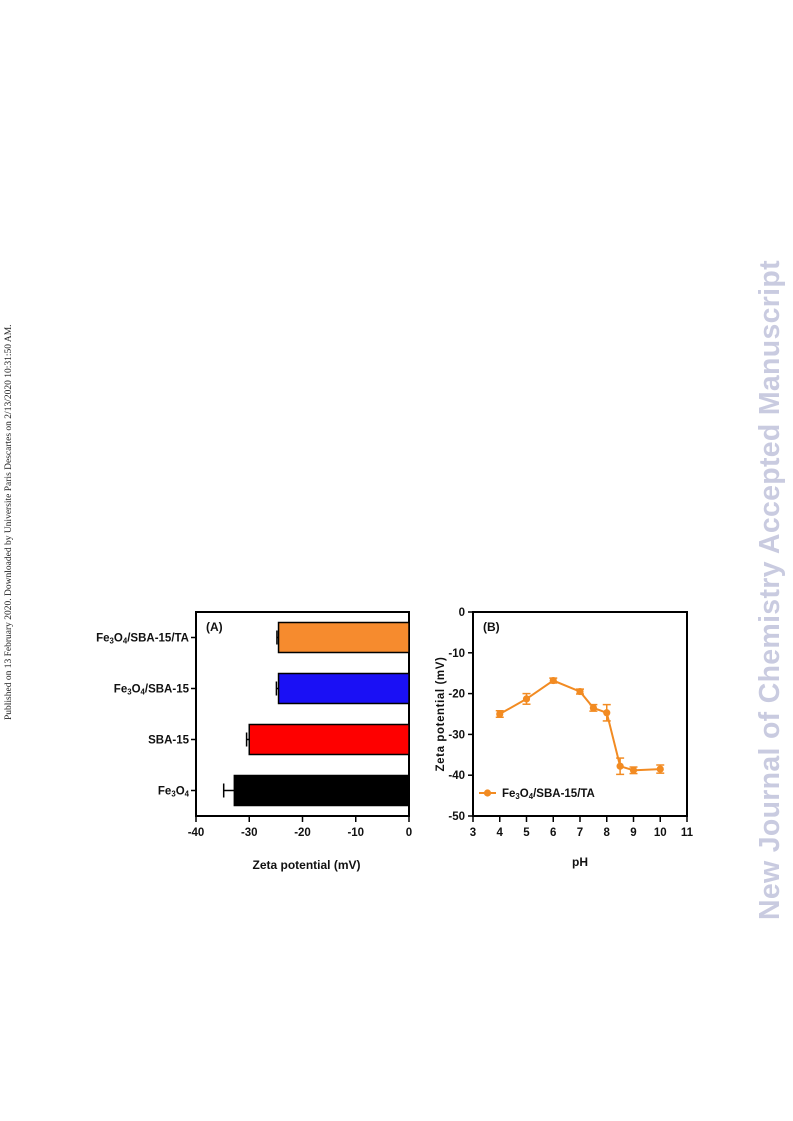 Image resolution: width=793 pixels, height=1121 pixels. What do you see at coordinates (441, 714) in the screenshot?
I see `y-axis-title-b: Zeta potential (mV)` at bounding box center [441, 714].